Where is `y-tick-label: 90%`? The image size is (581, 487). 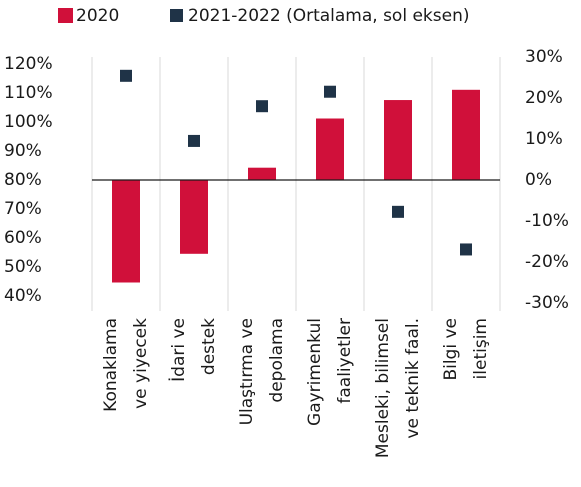 y-tick-label: 90% is located at coordinates (23, 151).